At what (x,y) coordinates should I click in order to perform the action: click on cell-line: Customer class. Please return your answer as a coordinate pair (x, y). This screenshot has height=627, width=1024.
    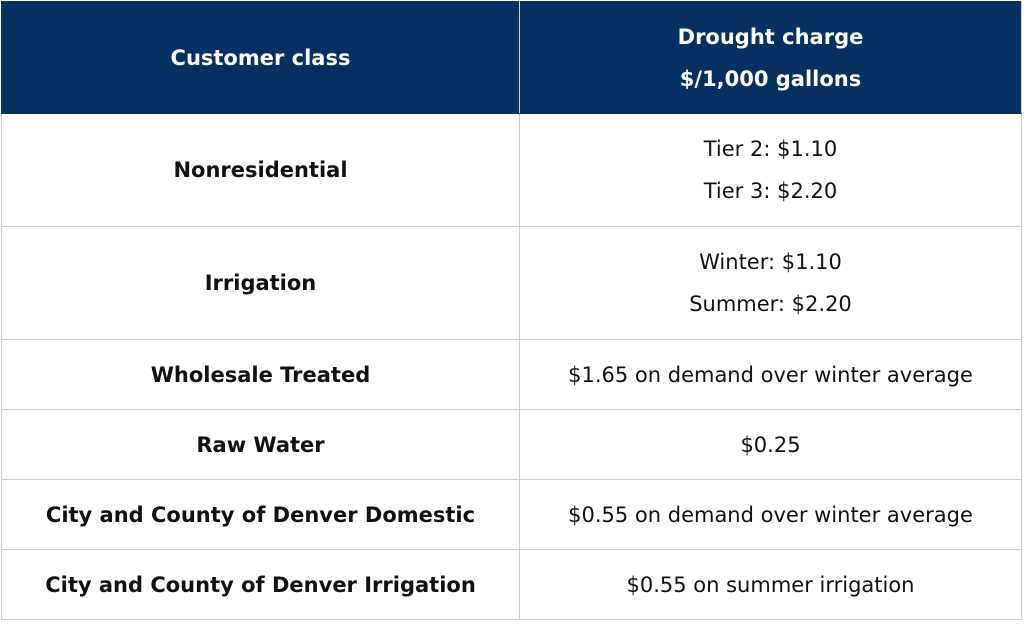
    Looking at the image, I should click on (260, 57).